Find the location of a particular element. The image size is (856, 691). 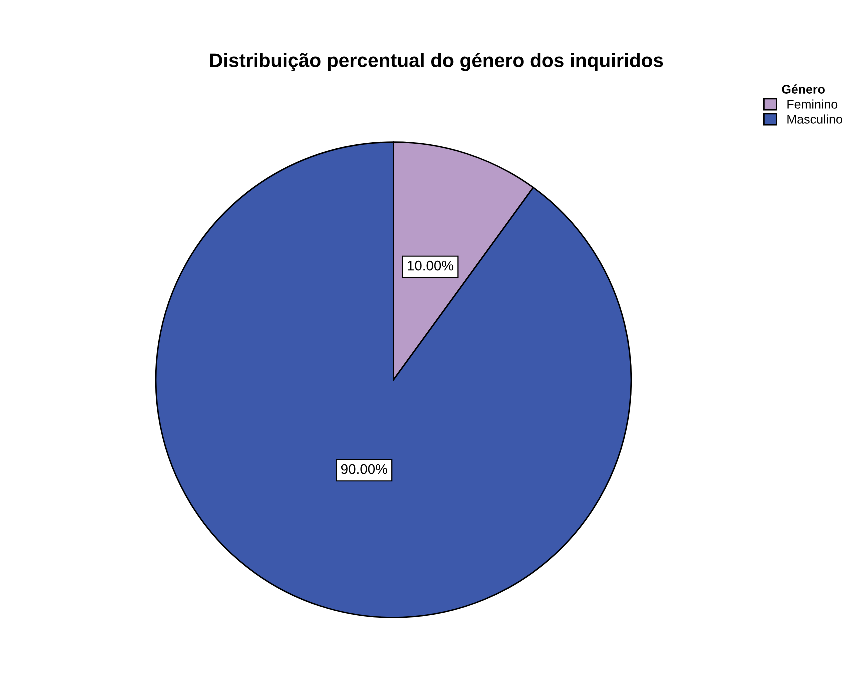

legend-label: Feminino is located at coordinates (813, 104).